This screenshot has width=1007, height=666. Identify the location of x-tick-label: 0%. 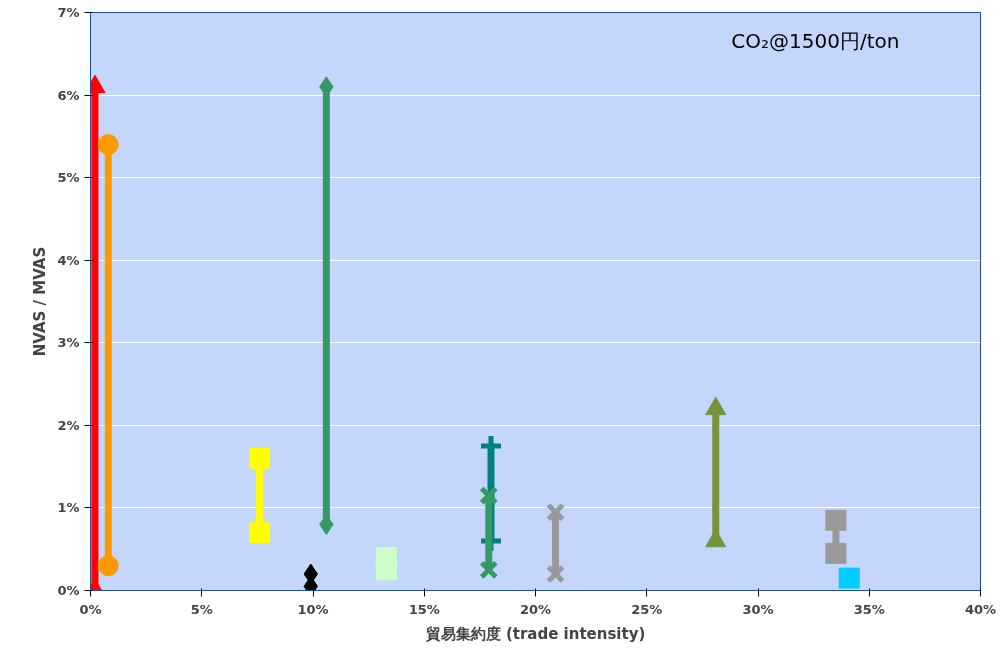
(90, 609).